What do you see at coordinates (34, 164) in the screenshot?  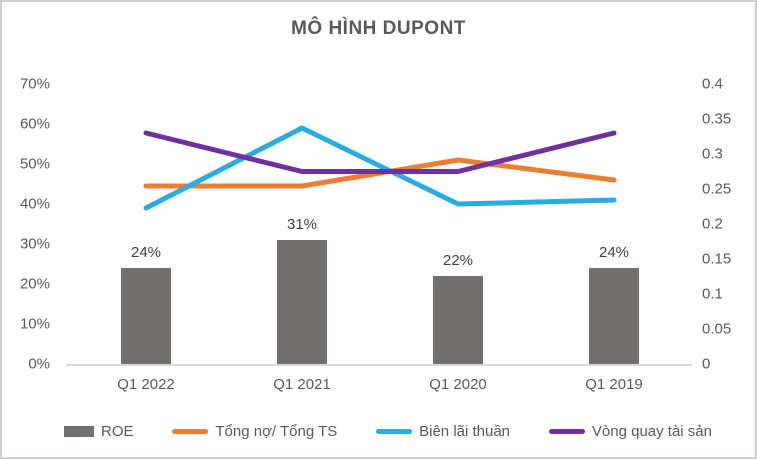 I see `left-axis-tick: 50%` at bounding box center [34, 164].